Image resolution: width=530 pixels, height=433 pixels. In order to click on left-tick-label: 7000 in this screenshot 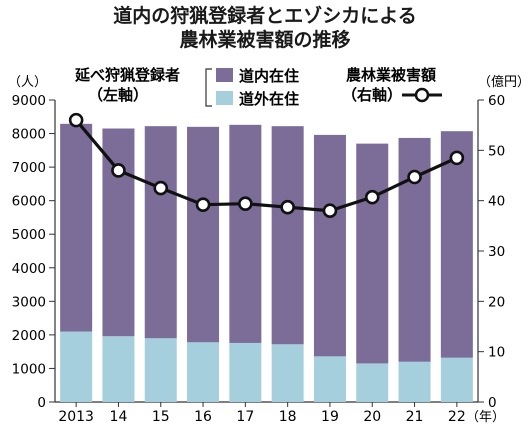, I will do `click(29, 168)`.